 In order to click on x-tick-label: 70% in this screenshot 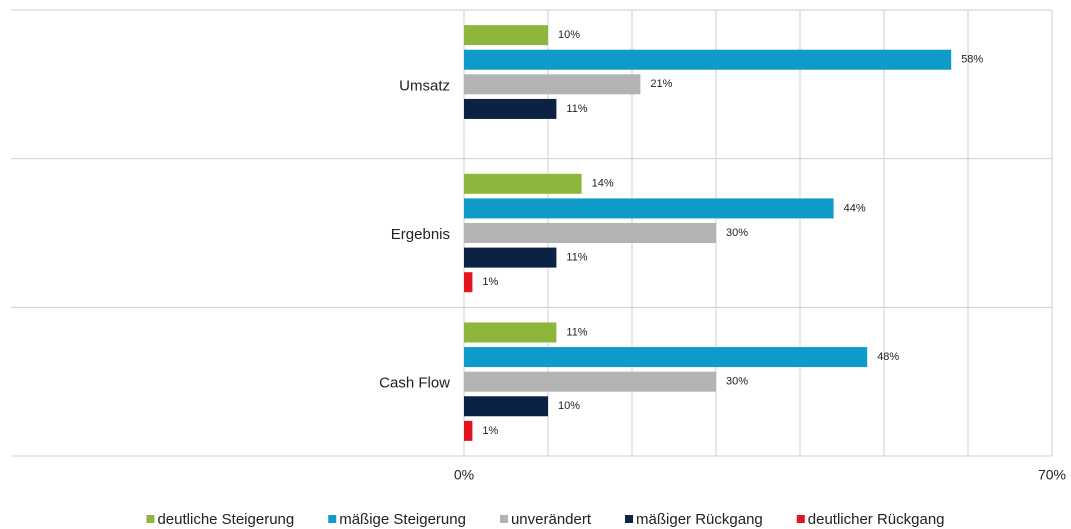, I will do `click(1052, 475)`.